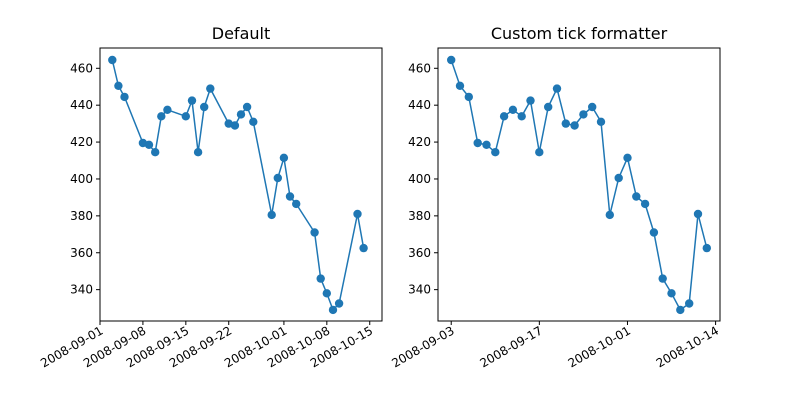  Describe the element at coordinates (579, 33) in the screenshot. I see `chart-title: Custom tick formatter` at that location.